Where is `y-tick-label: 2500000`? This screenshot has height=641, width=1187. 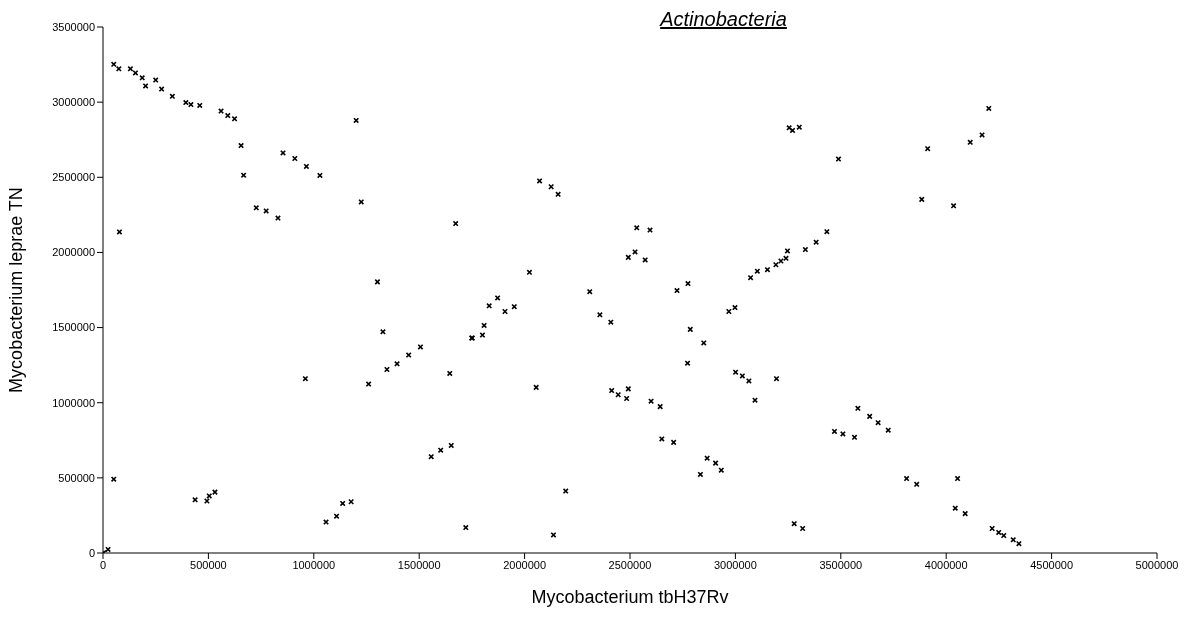 y-tick-label: 2500000 is located at coordinates (73, 177).